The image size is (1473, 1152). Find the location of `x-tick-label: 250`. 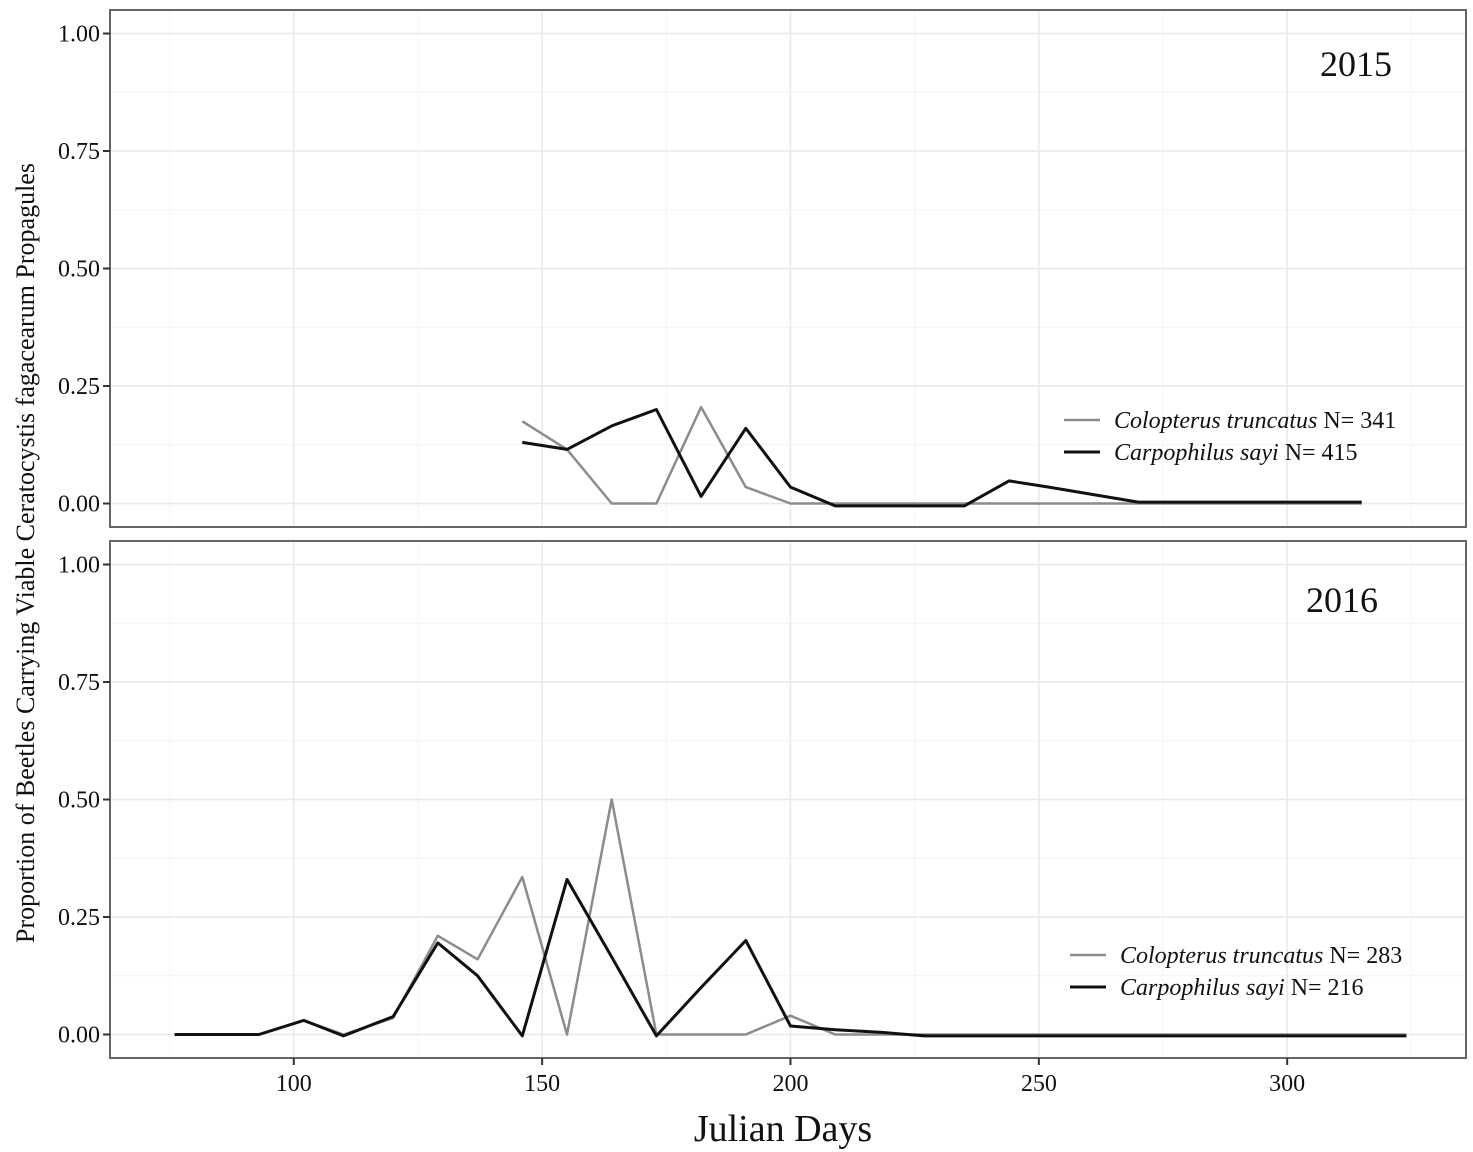

x-tick-label: 250 is located at coordinates (1039, 1084).